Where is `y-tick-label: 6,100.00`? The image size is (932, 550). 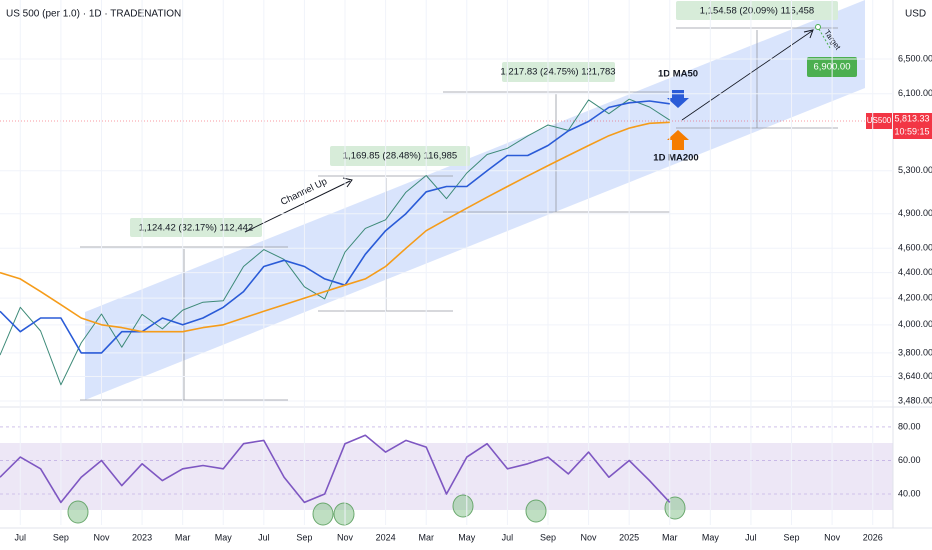 y-tick-label: 6,100.00 is located at coordinates (915, 93).